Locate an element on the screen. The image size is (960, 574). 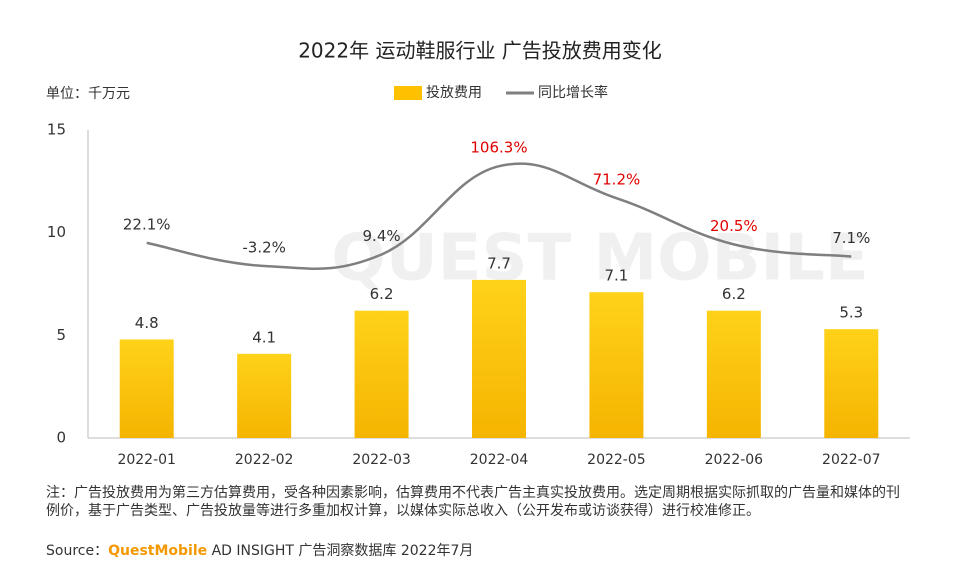
line-label: 106.3% is located at coordinates (498, 148).